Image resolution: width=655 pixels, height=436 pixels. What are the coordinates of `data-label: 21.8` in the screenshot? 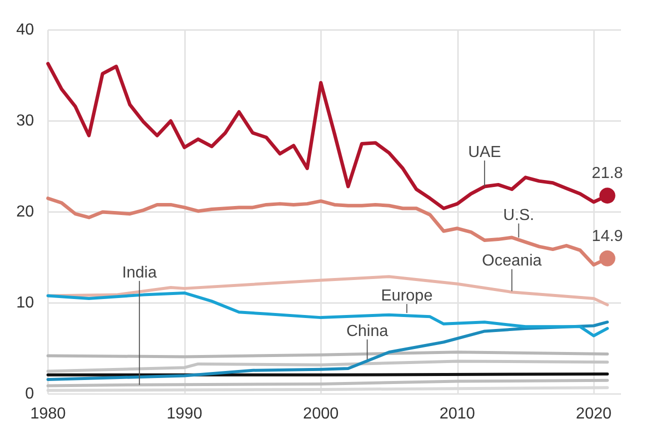 It's located at (608, 173).